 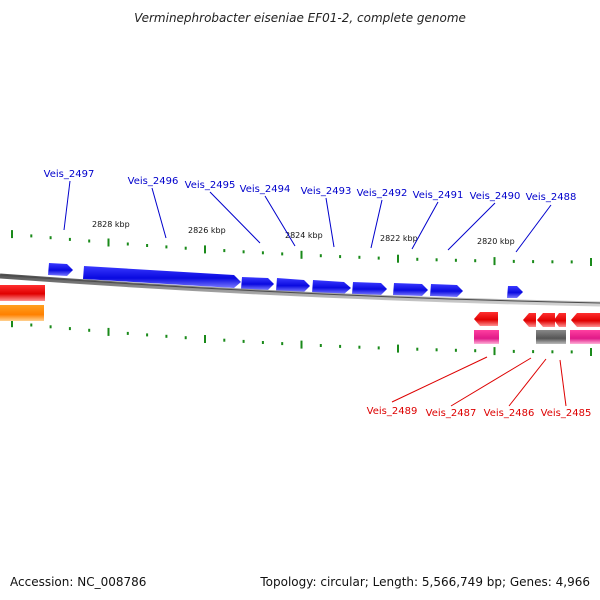 What do you see at coordinates (451, 413) in the screenshot?
I see `gene-label-veis-2487: Veis_2487` at bounding box center [451, 413].